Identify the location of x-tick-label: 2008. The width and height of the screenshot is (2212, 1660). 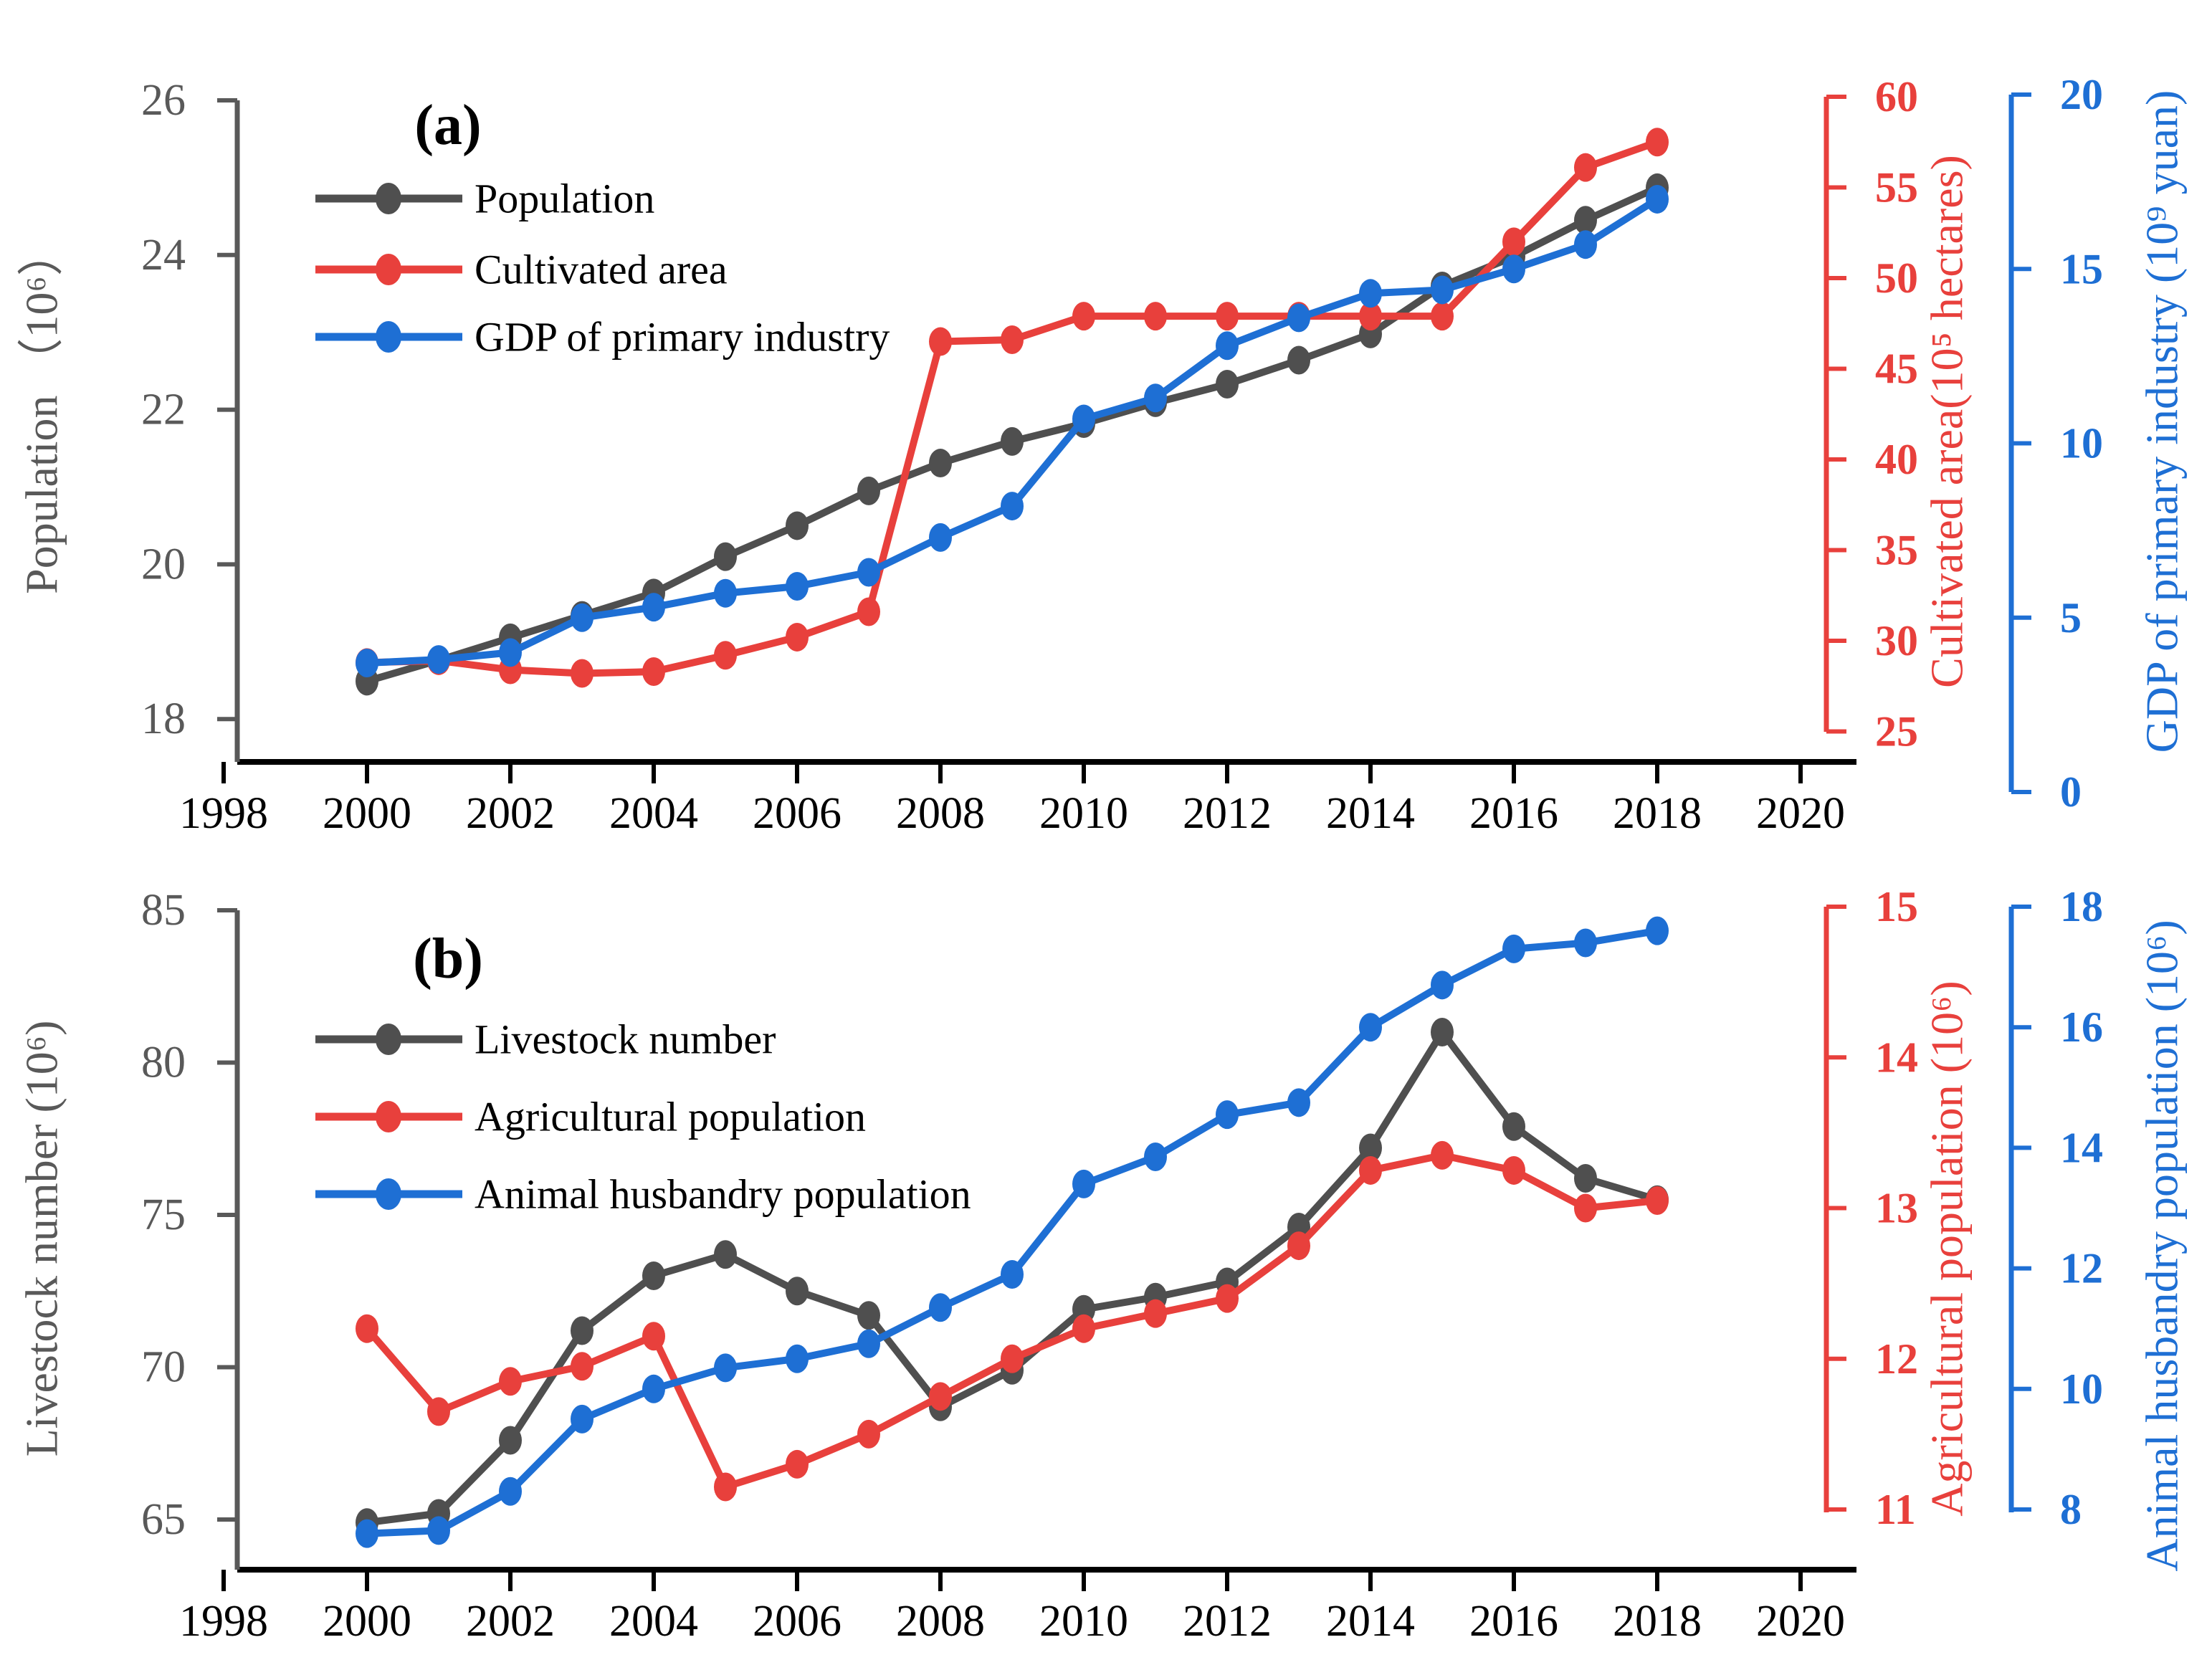
(941, 813).